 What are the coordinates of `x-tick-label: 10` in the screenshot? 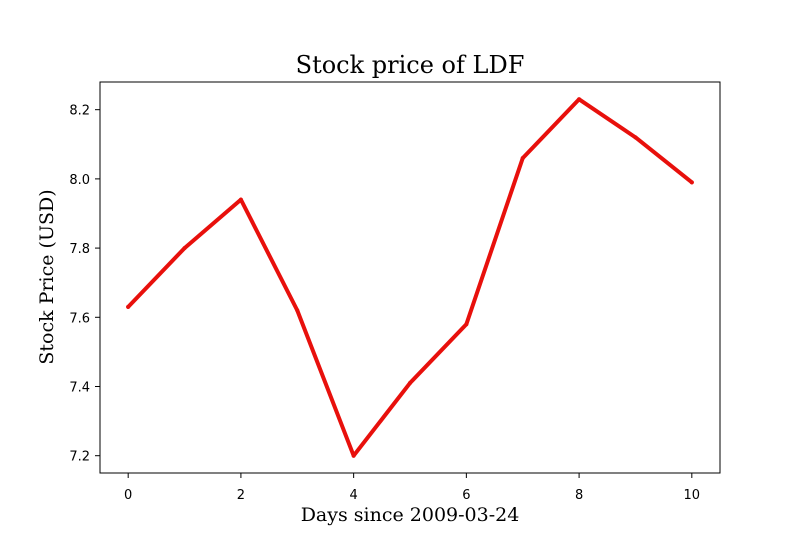 It's located at (692, 495).